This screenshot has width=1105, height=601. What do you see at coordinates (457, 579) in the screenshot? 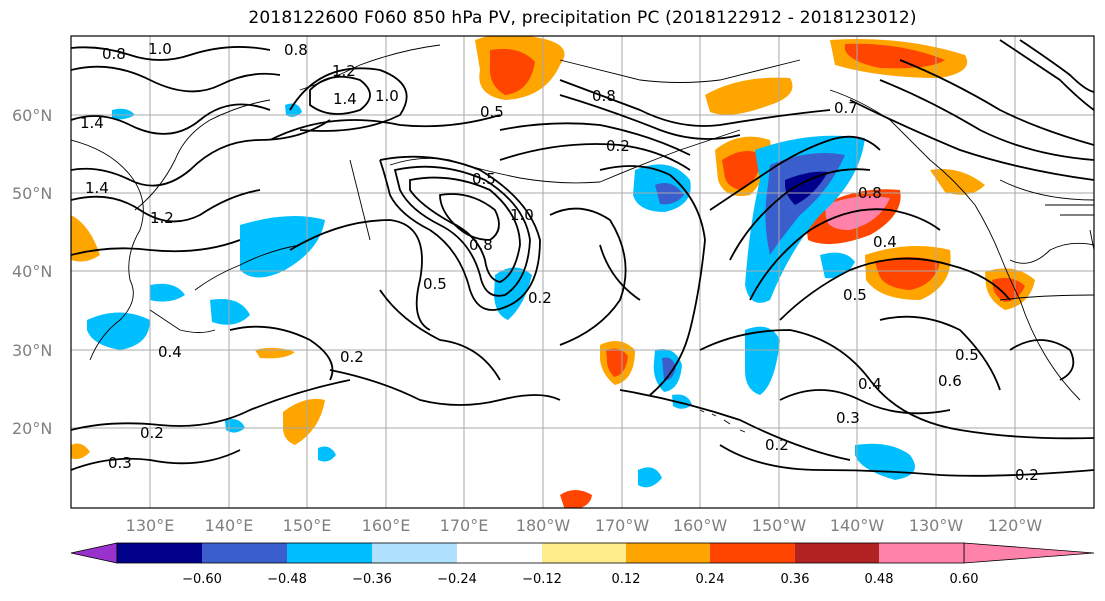
I see `colorbar-label: −0.24` at bounding box center [457, 579].